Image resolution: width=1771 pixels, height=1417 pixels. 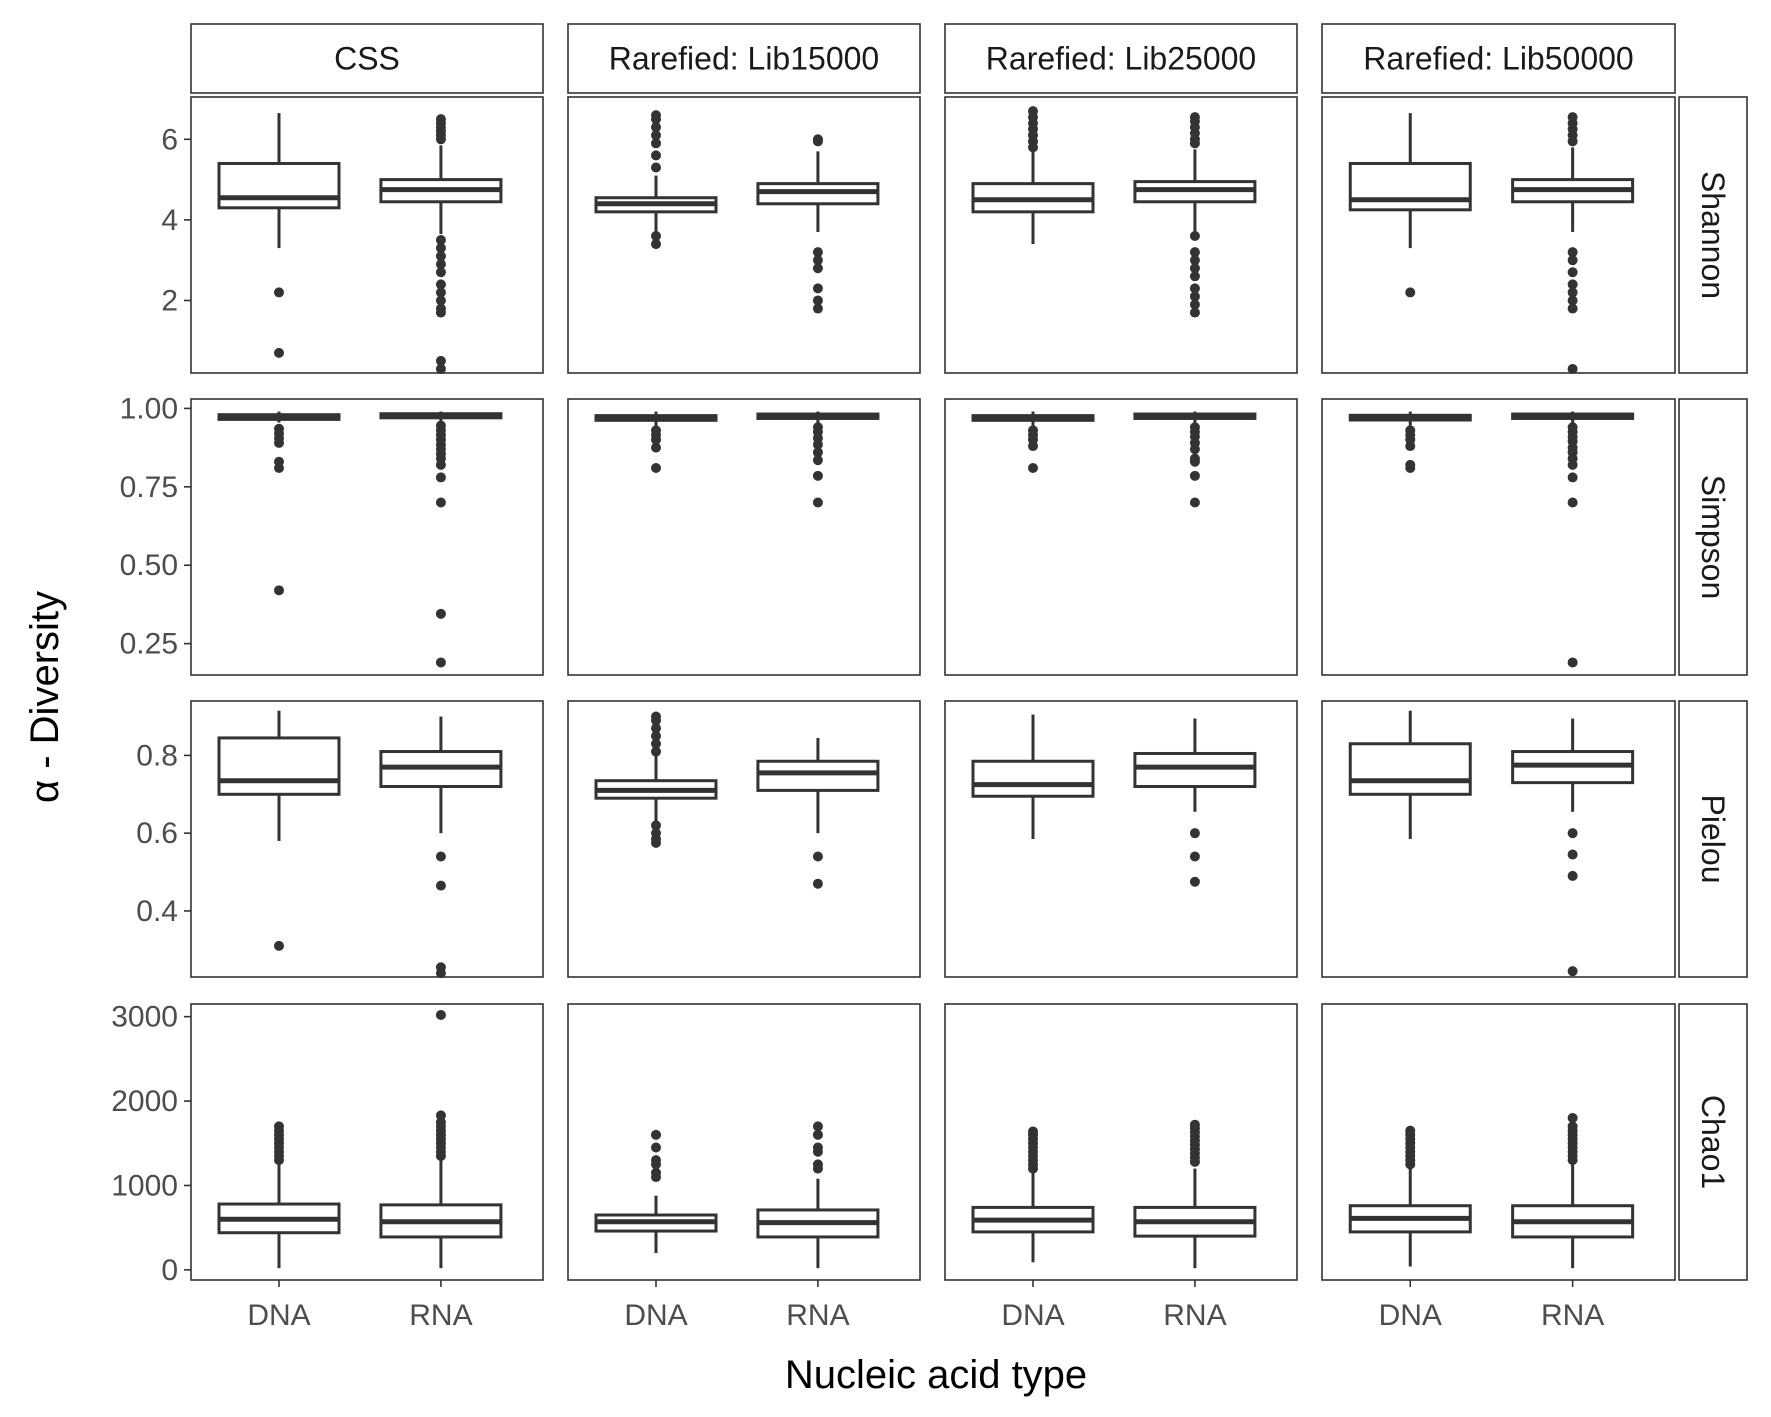 What do you see at coordinates (367, 58) in the screenshot?
I see `strip-css` at bounding box center [367, 58].